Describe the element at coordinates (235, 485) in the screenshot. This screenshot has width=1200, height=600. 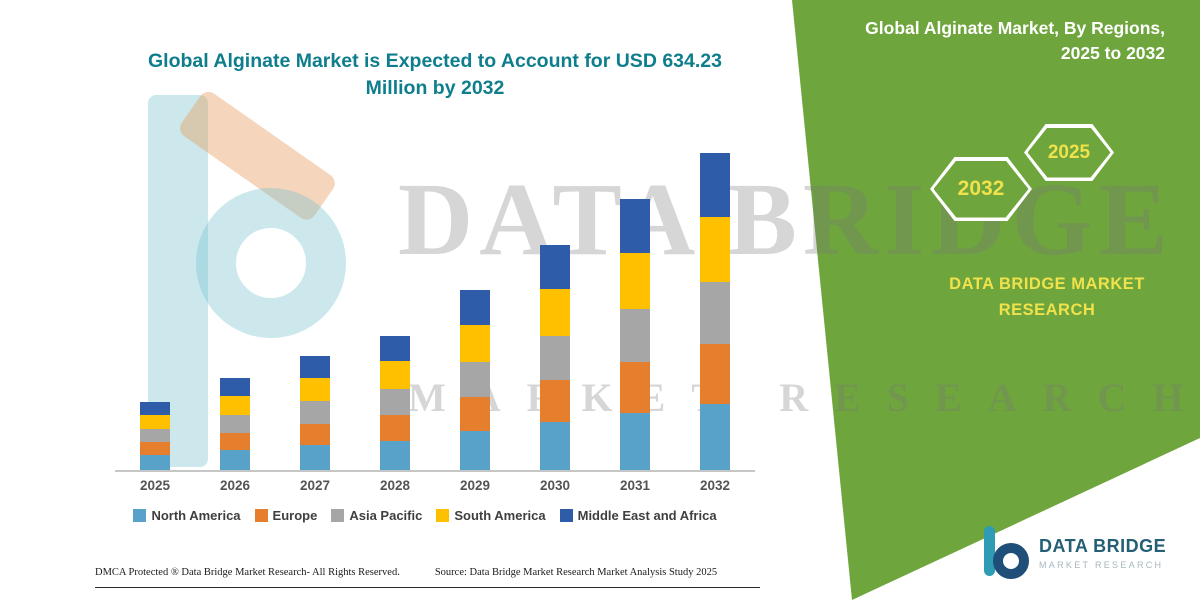
I see `x-axis-label: 2026` at that location.